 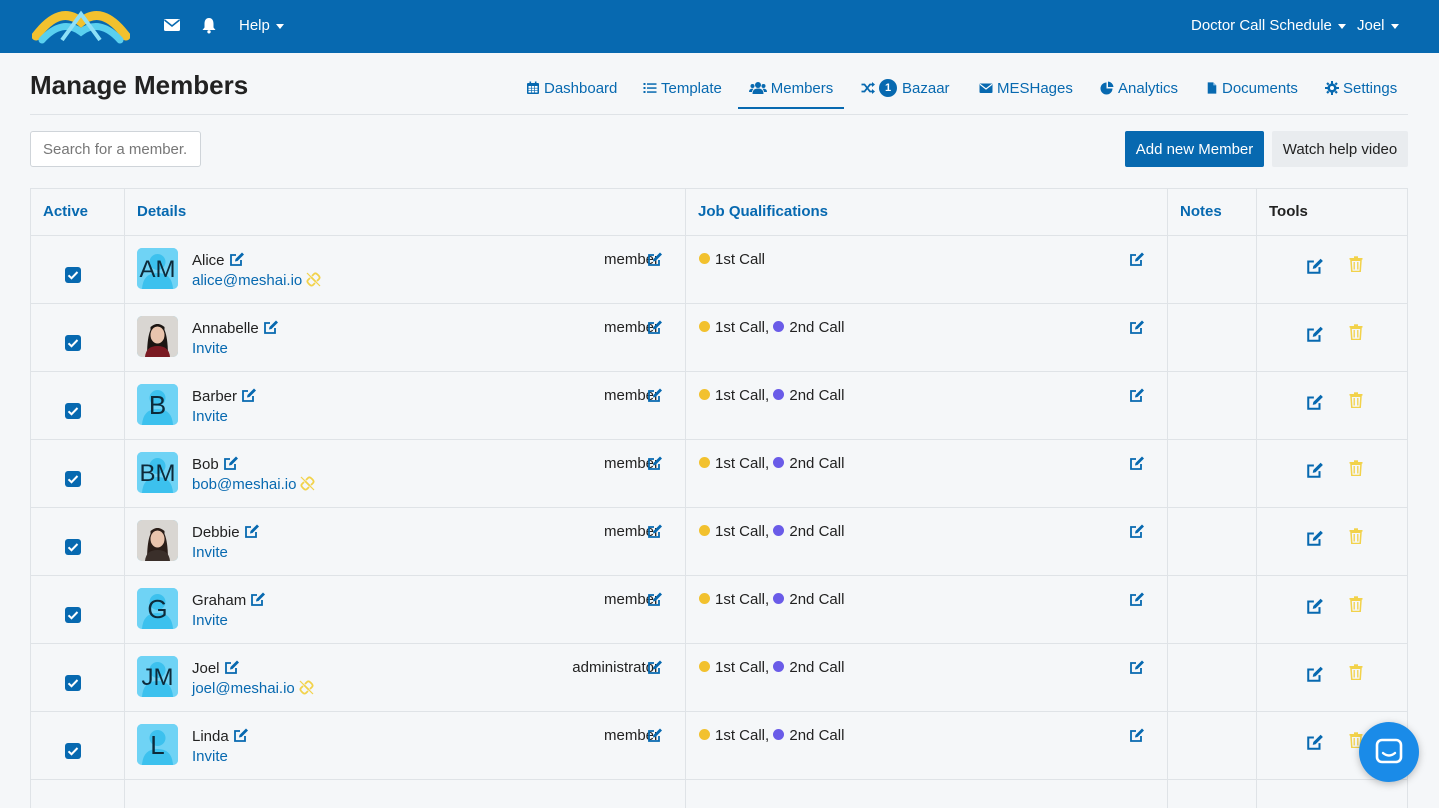 I want to click on user-menu: Joel, so click(x=1378, y=25).